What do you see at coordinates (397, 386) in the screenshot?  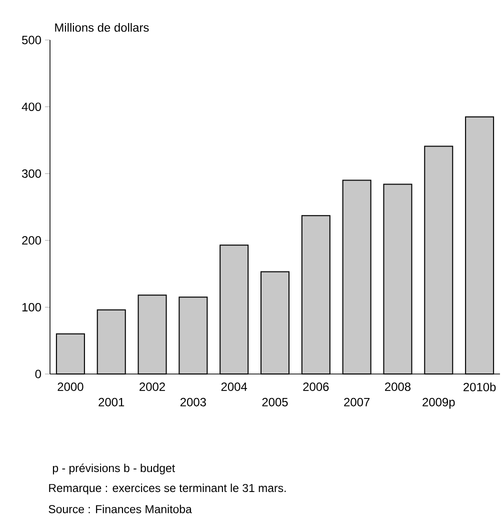 I see `x-tick-label: 2008` at bounding box center [397, 386].